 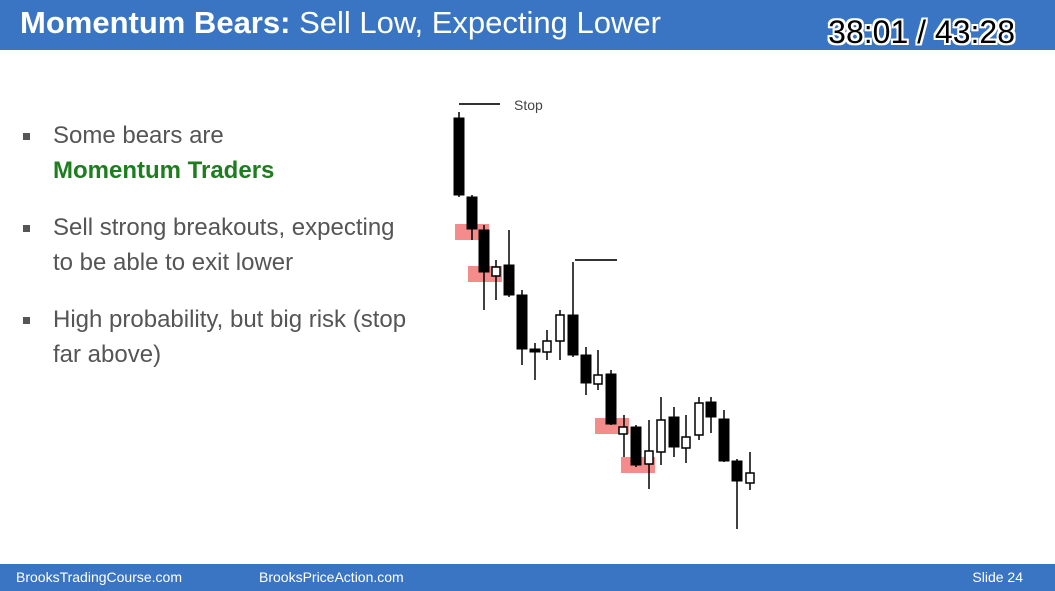 I want to click on bullet-highlight: Momentum Traders, so click(x=164, y=170).